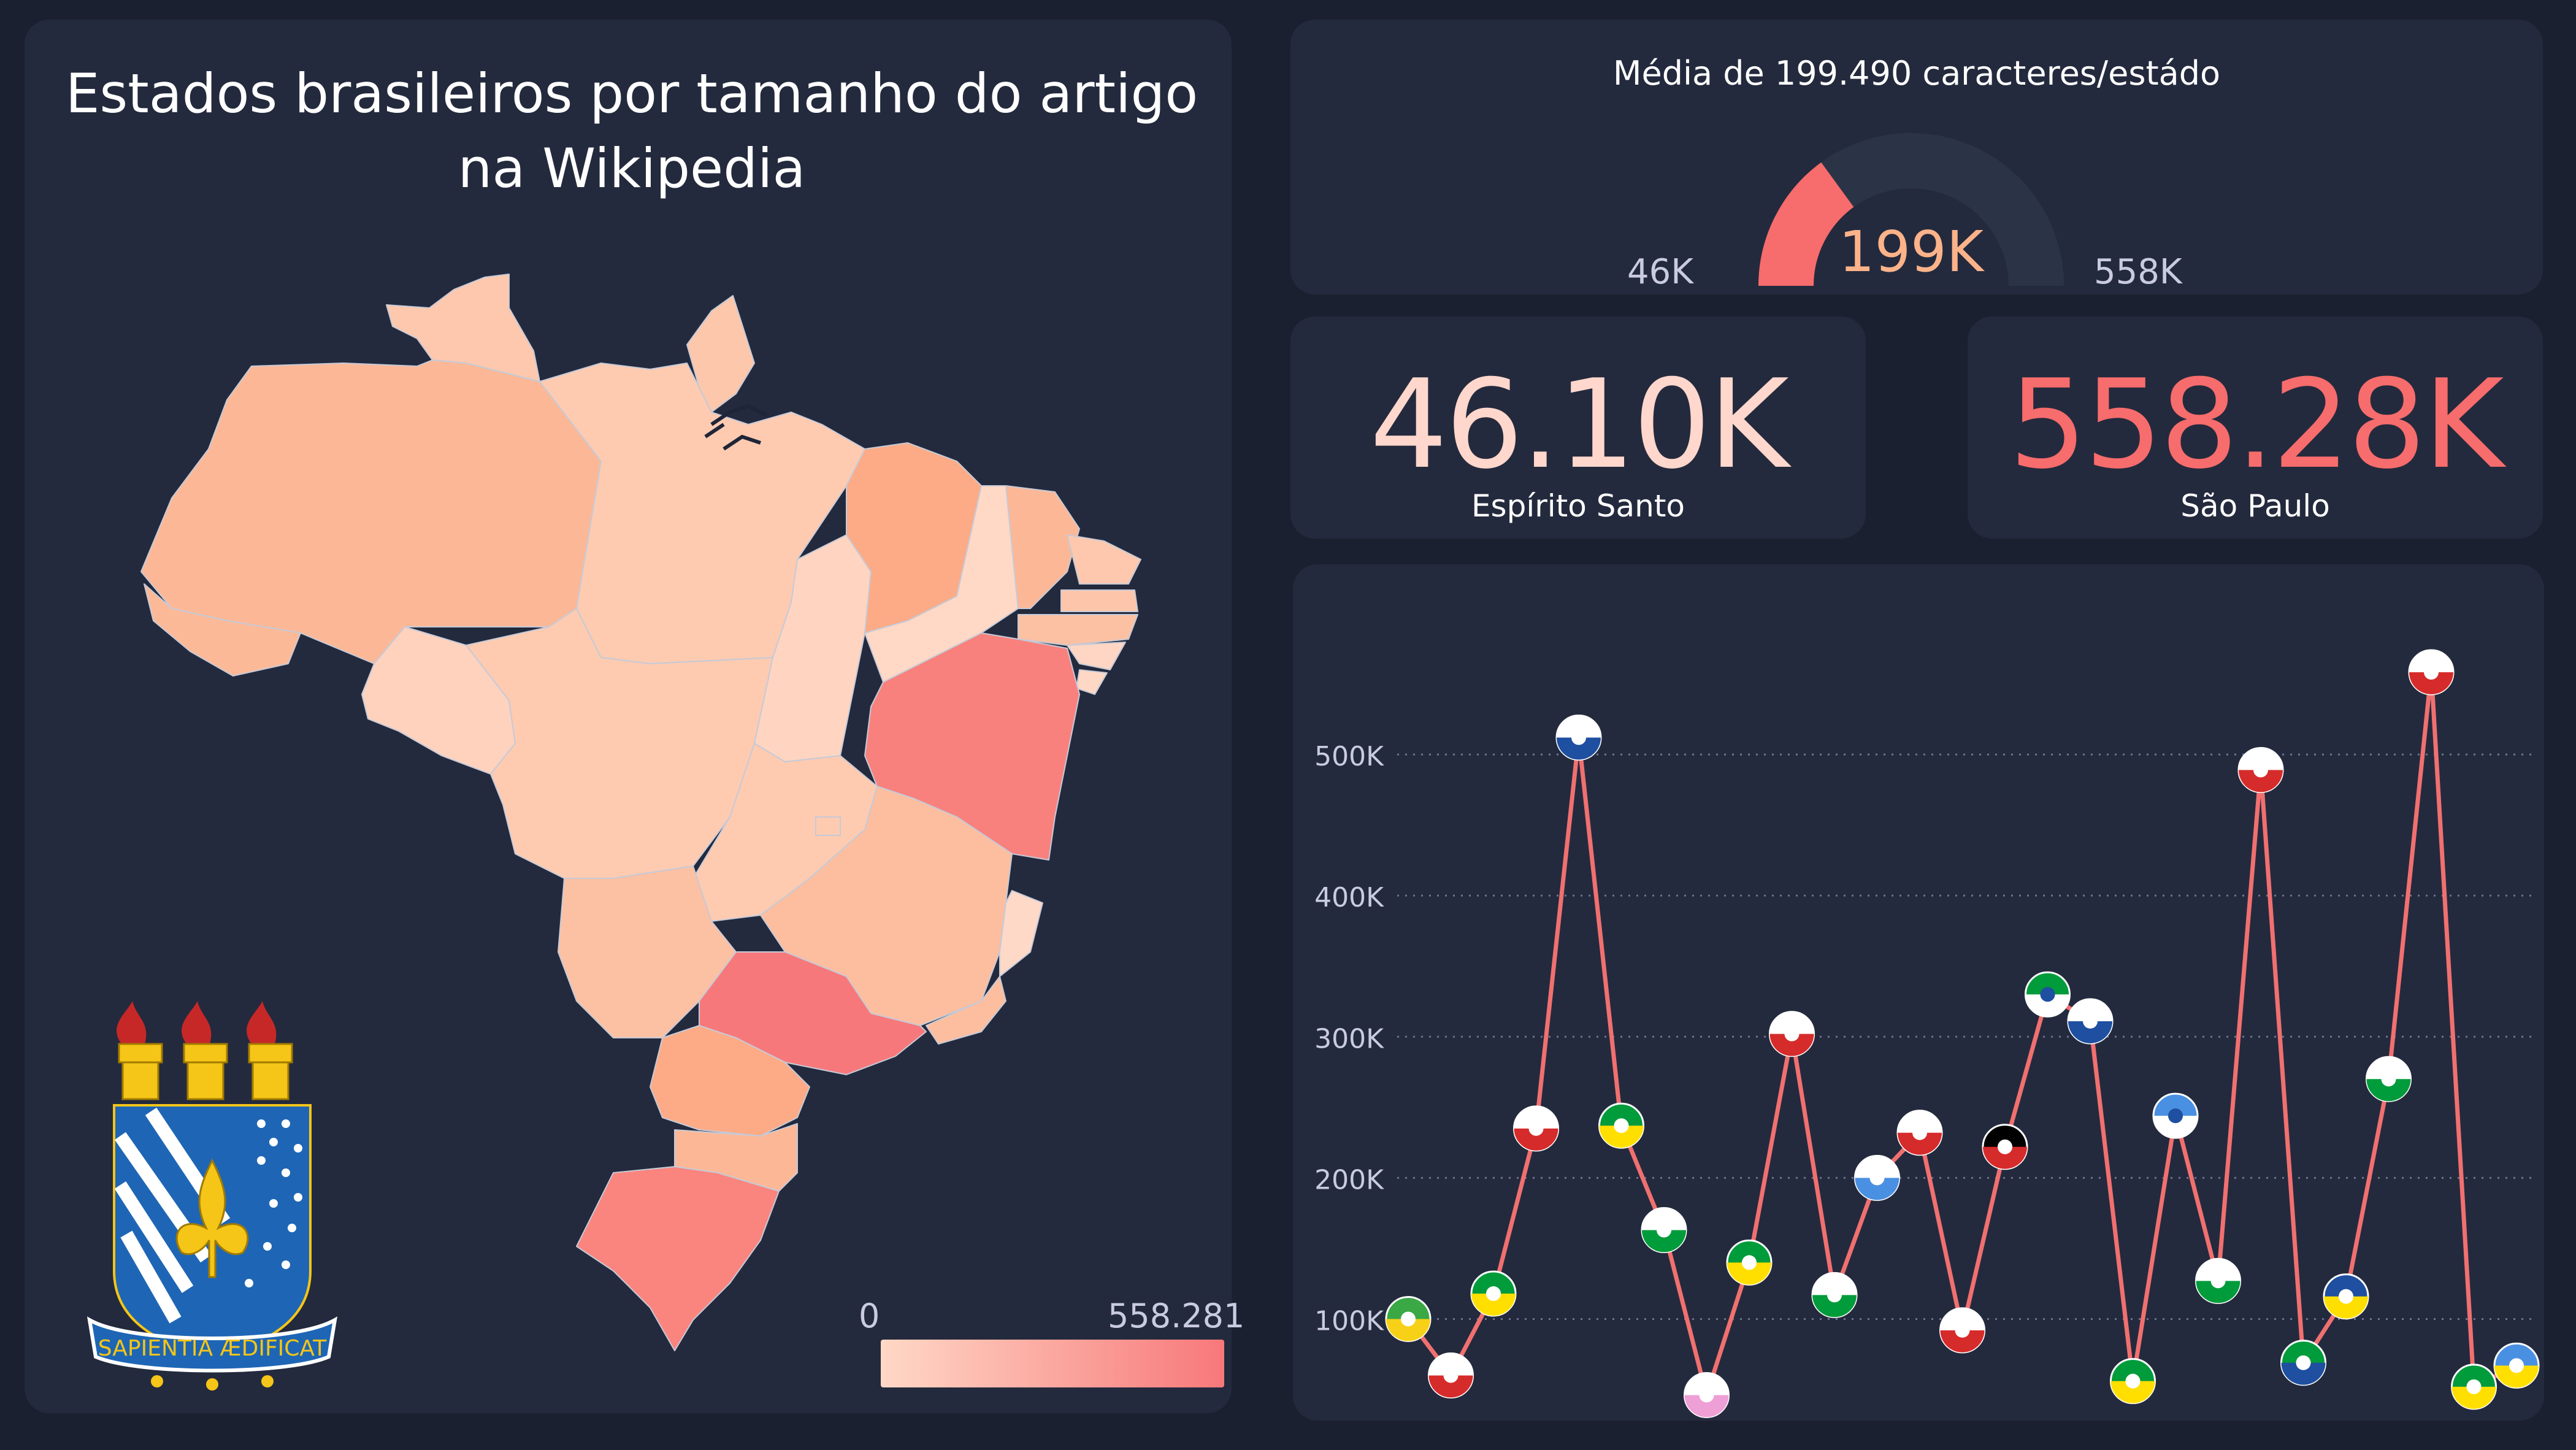  I want to click on paraiba-flag-icon, so click(2005, 1147).